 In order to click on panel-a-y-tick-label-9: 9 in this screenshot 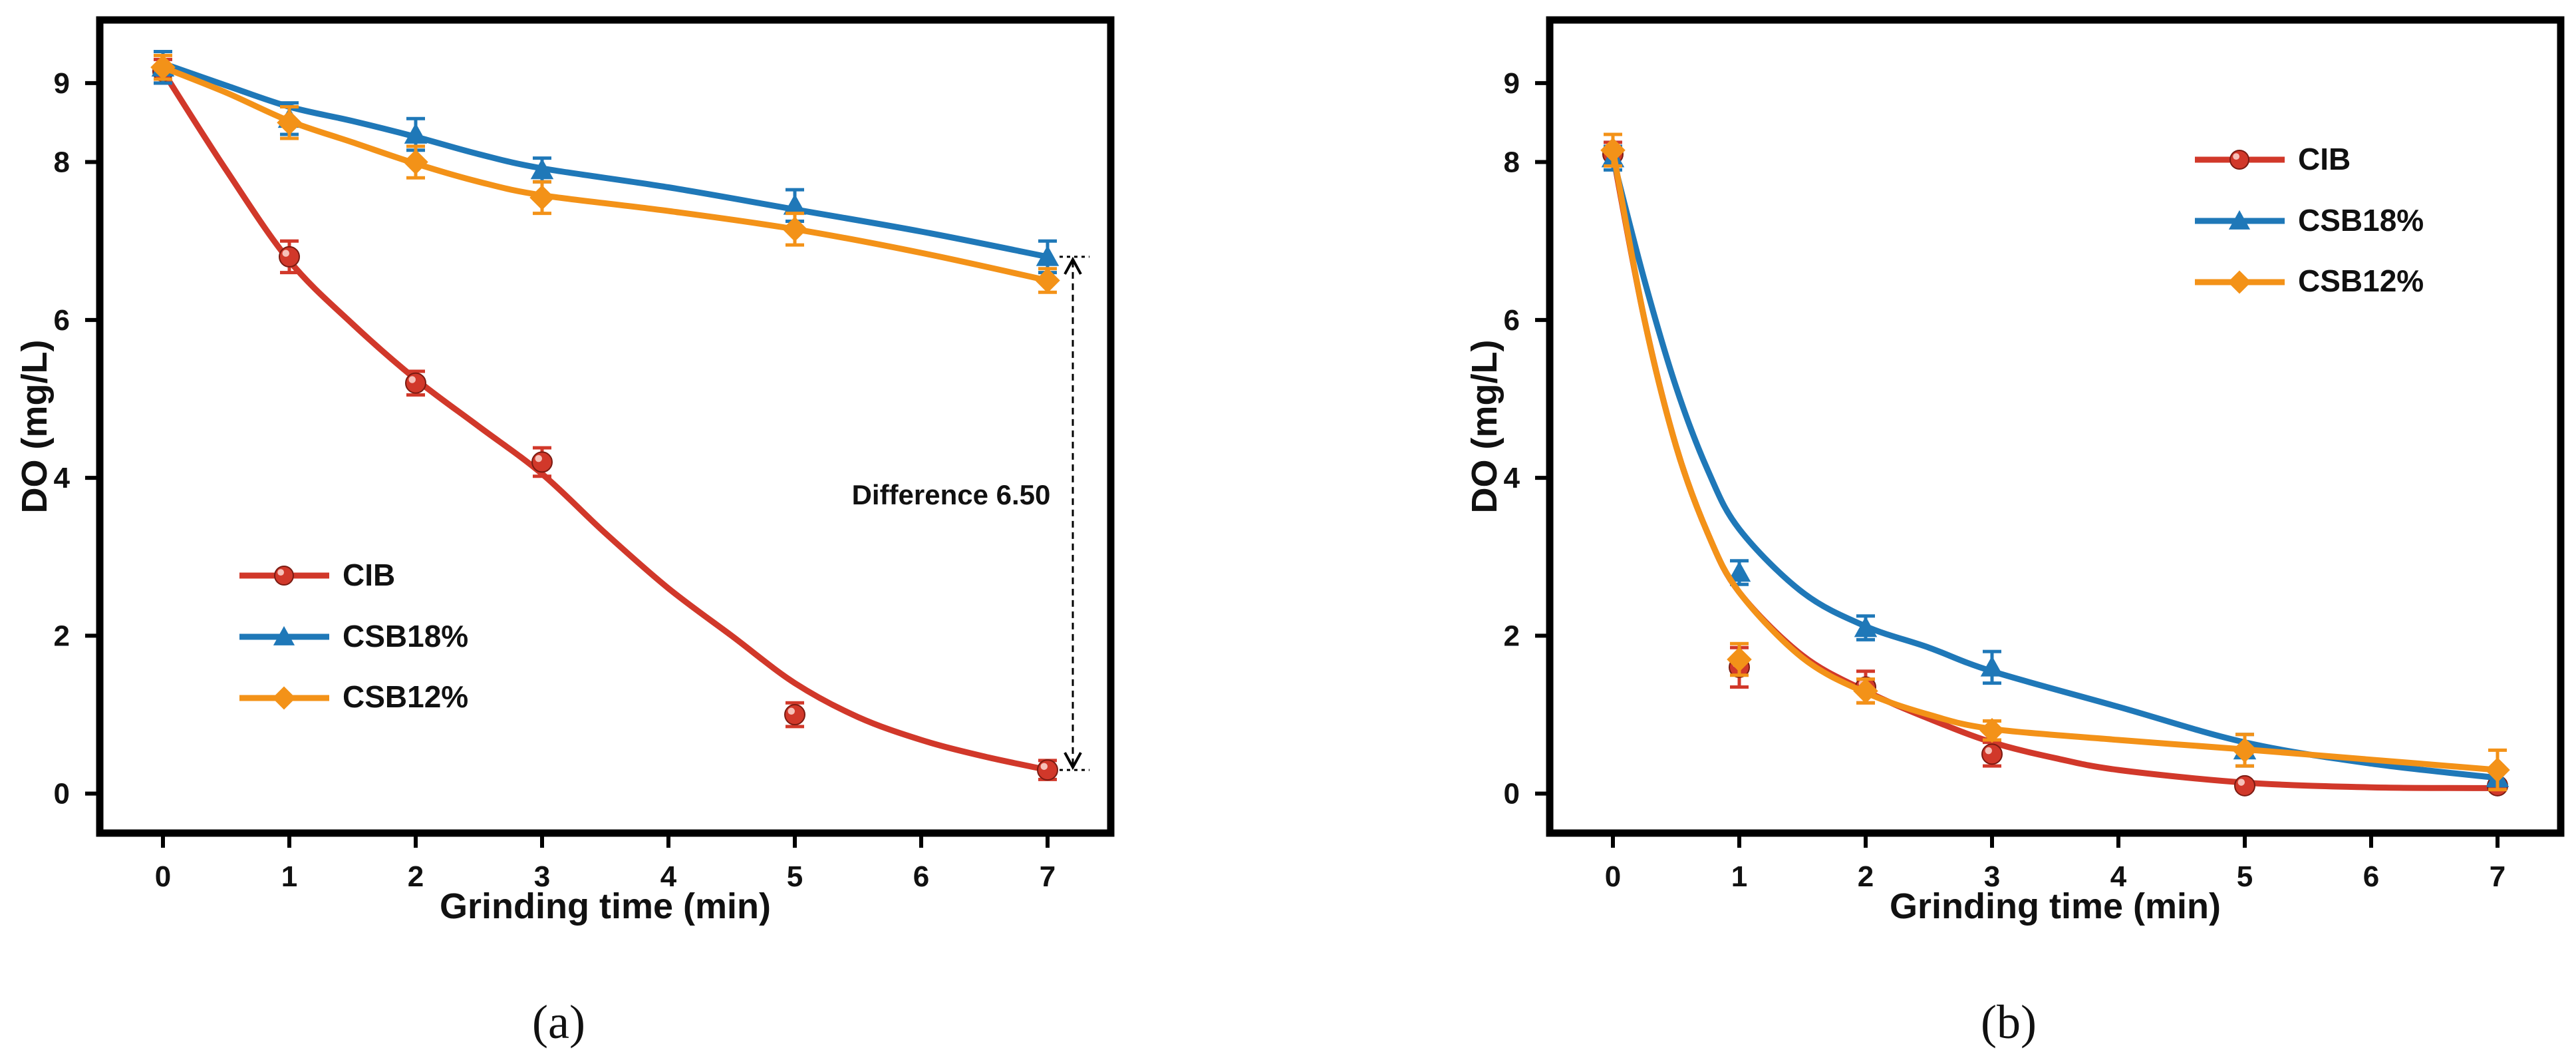, I will do `click(62, 83)`.